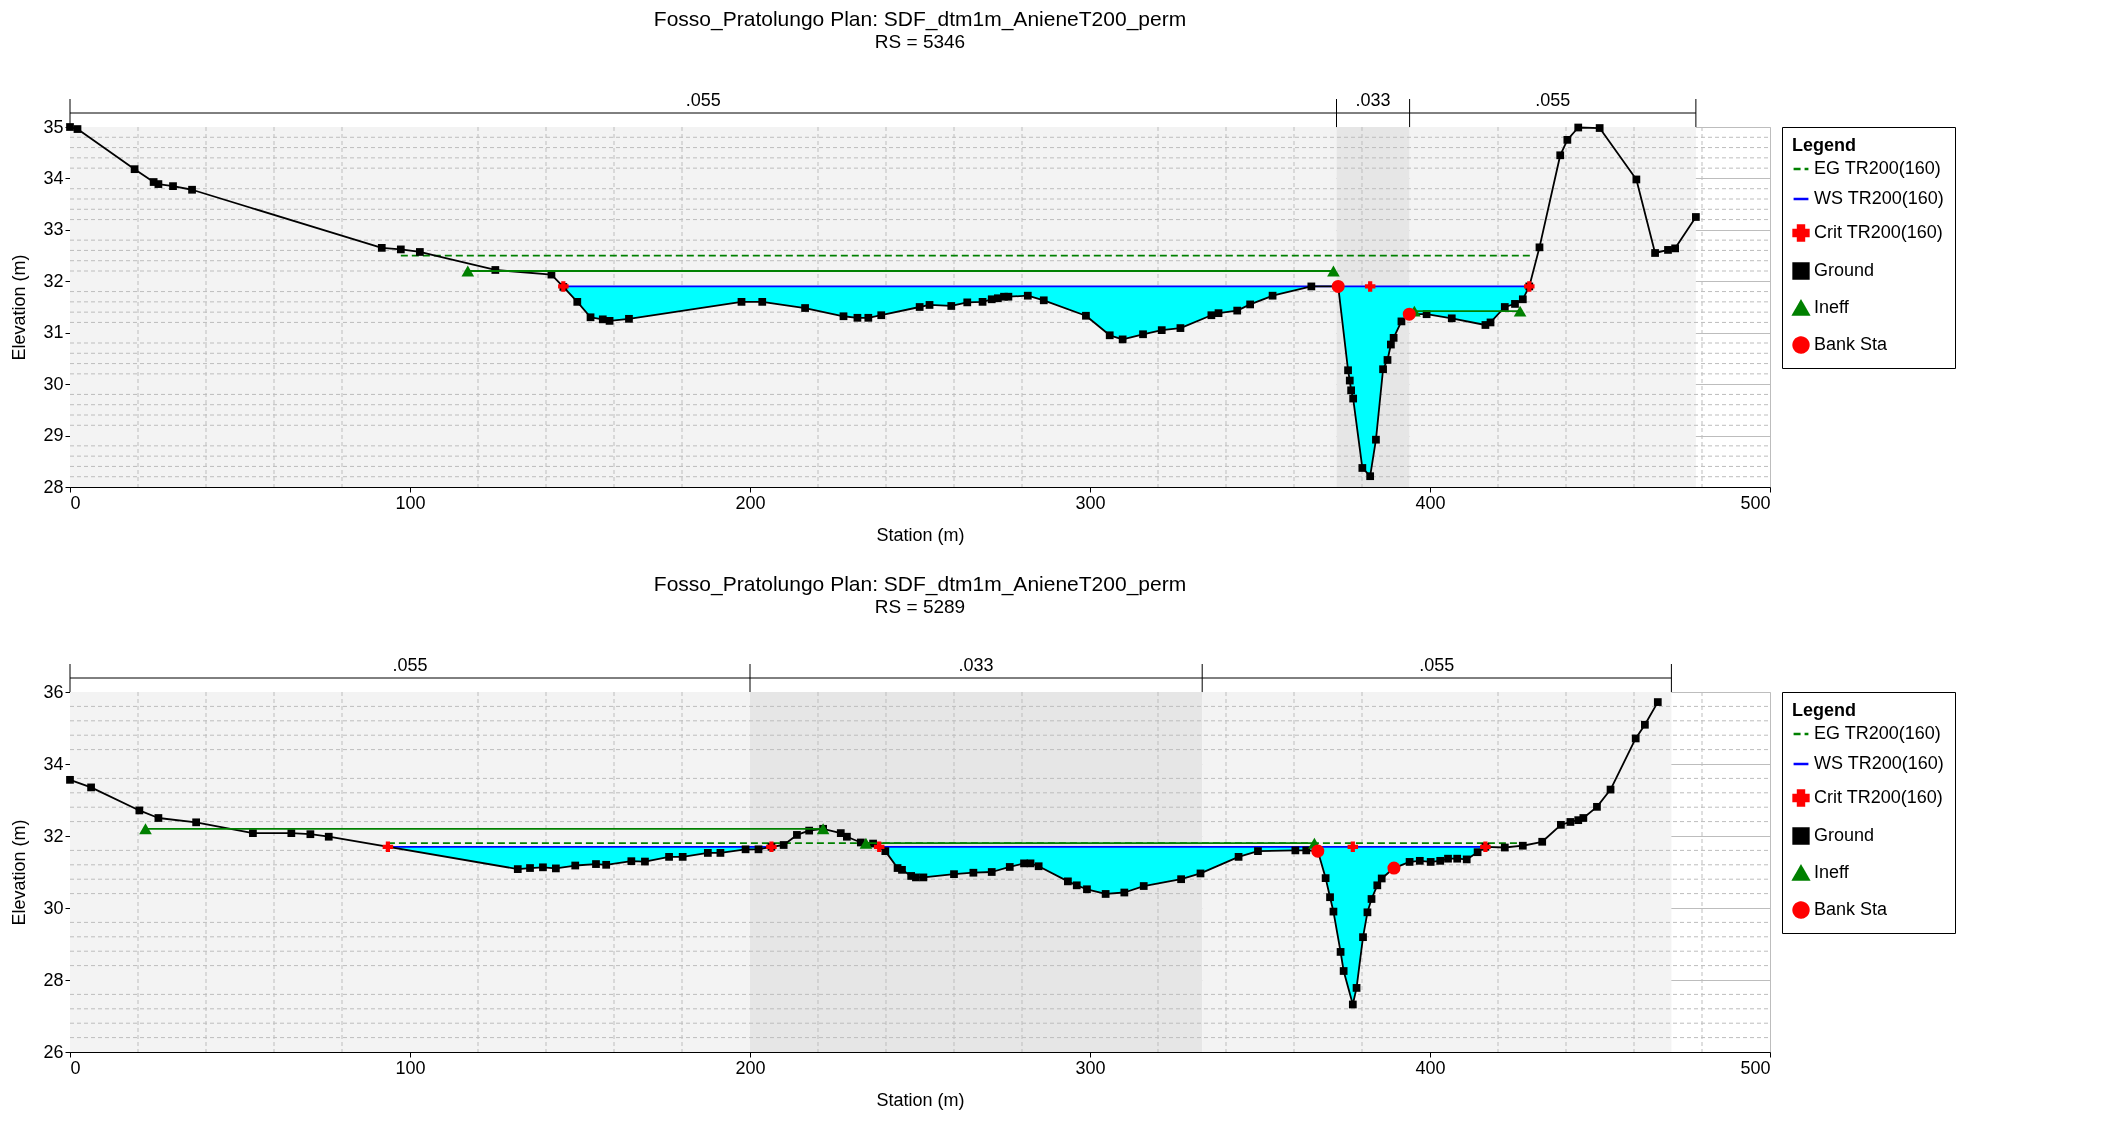 This screenshot has height=1135, width=2105. Describe the element at coordinates (920, 606) in the screenshot. I see `chart-subtitle: RS = 5289` at that location.